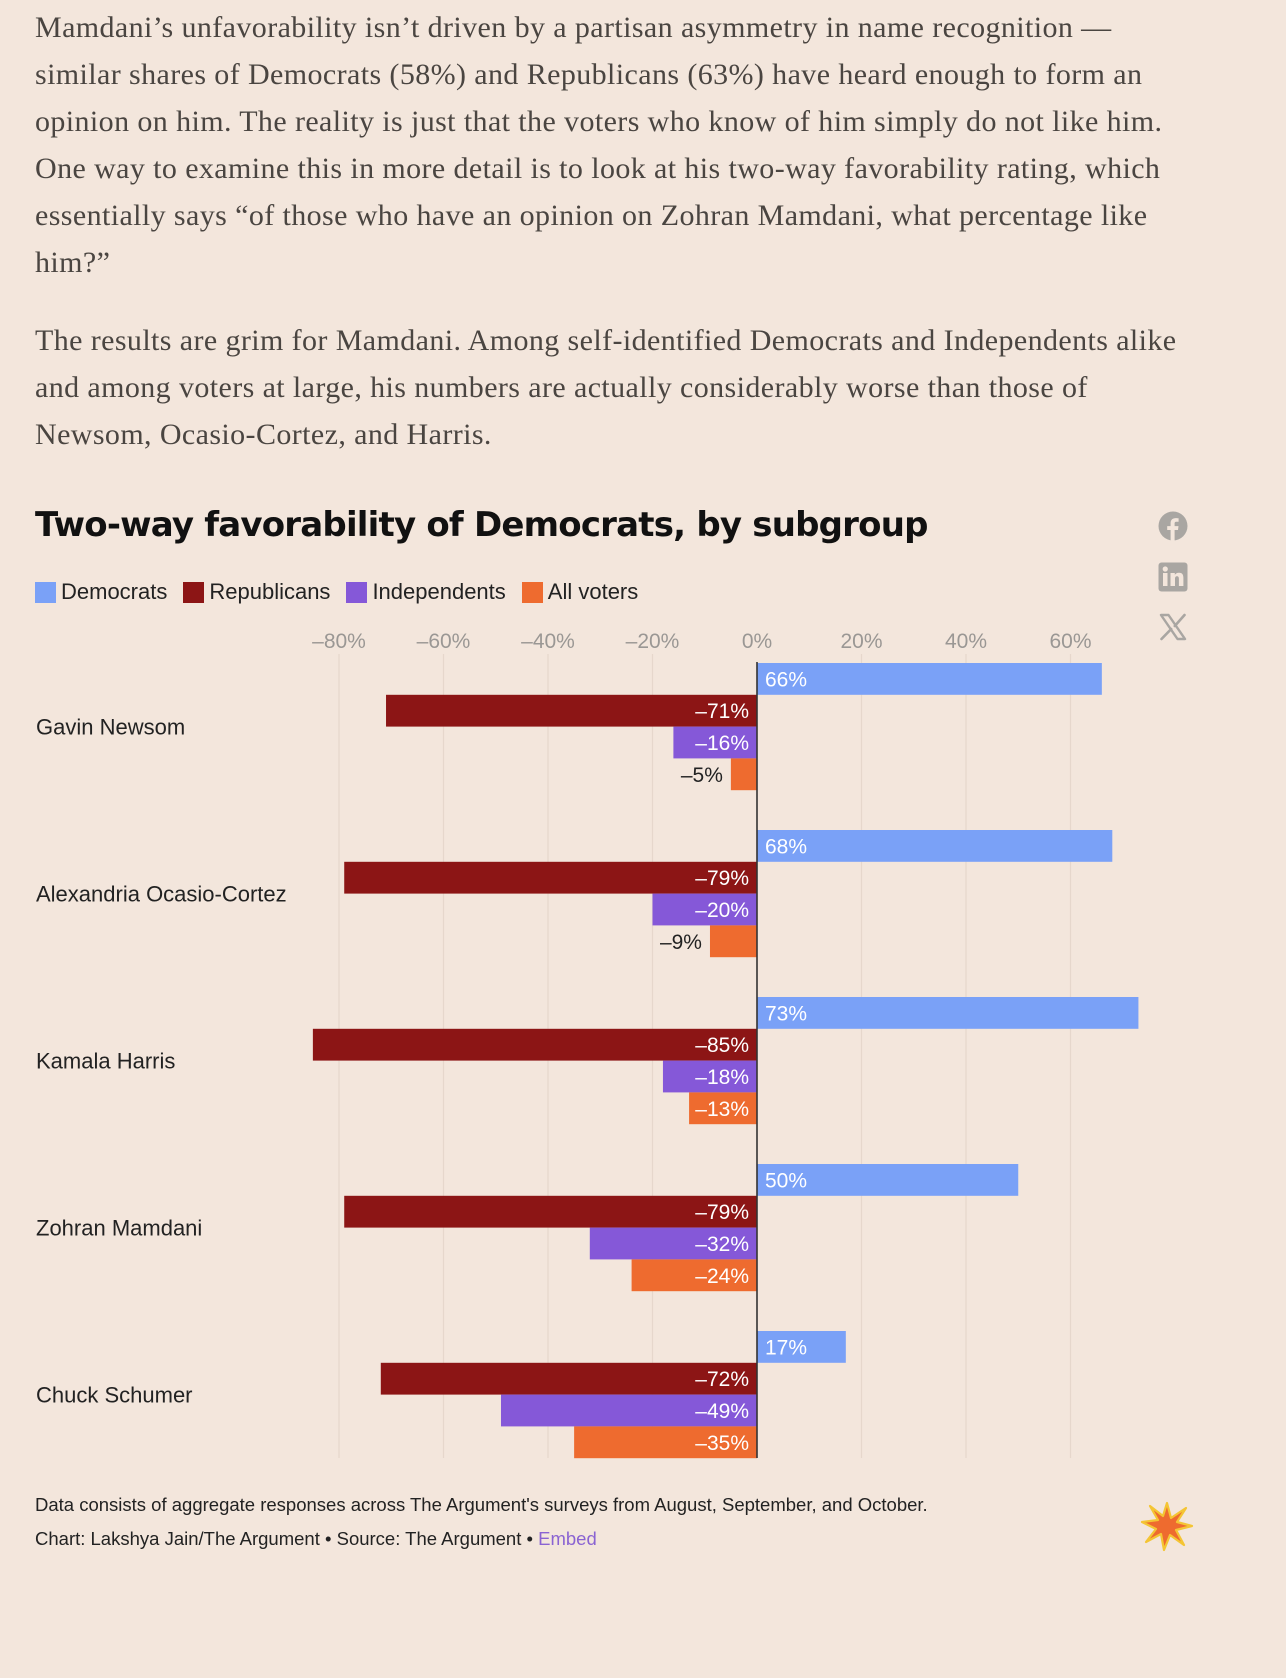  What do you see at coordinates (722, 1443) in the screenshot?
I see `data-label: –35%` at bounding box center [722, 1443].